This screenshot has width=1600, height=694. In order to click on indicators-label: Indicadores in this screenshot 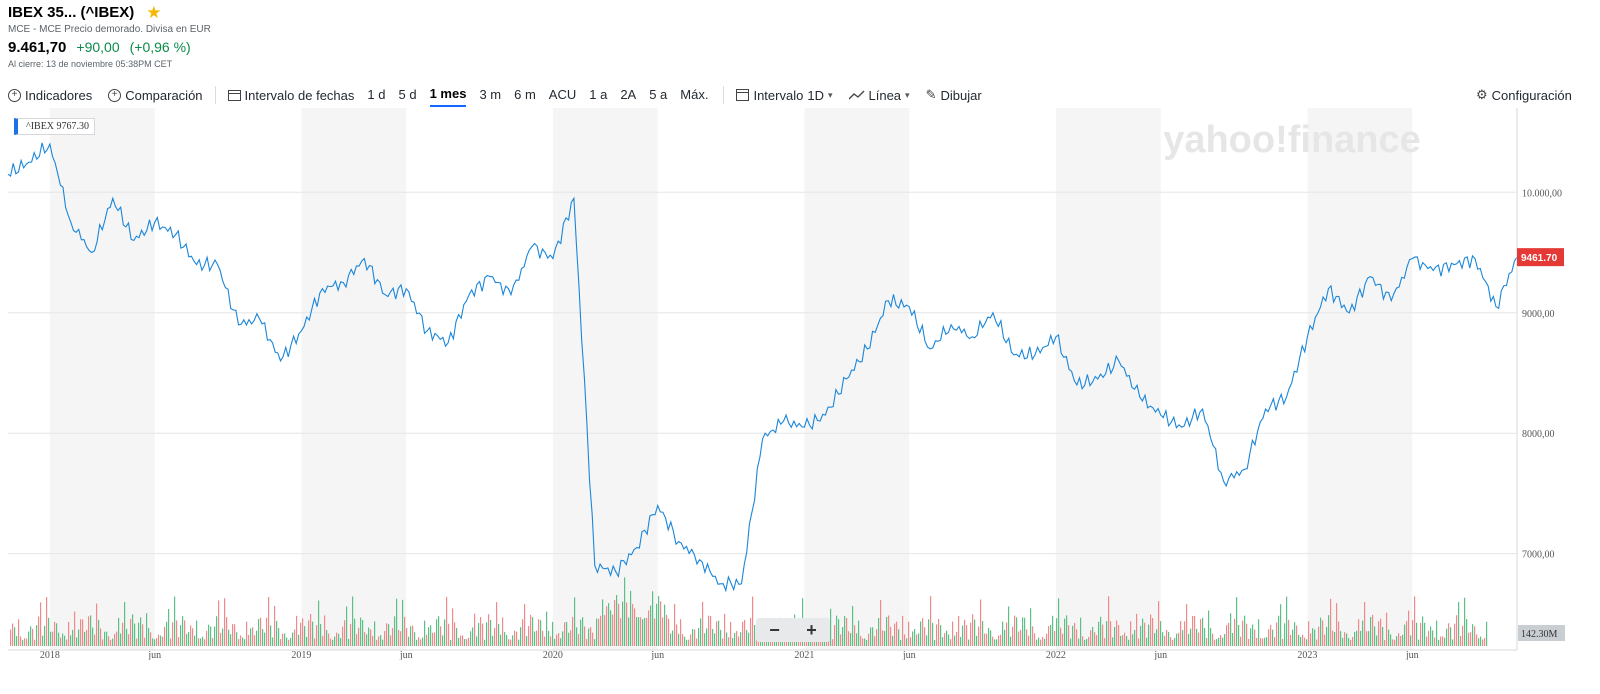, I will do `click(59, 95)`.